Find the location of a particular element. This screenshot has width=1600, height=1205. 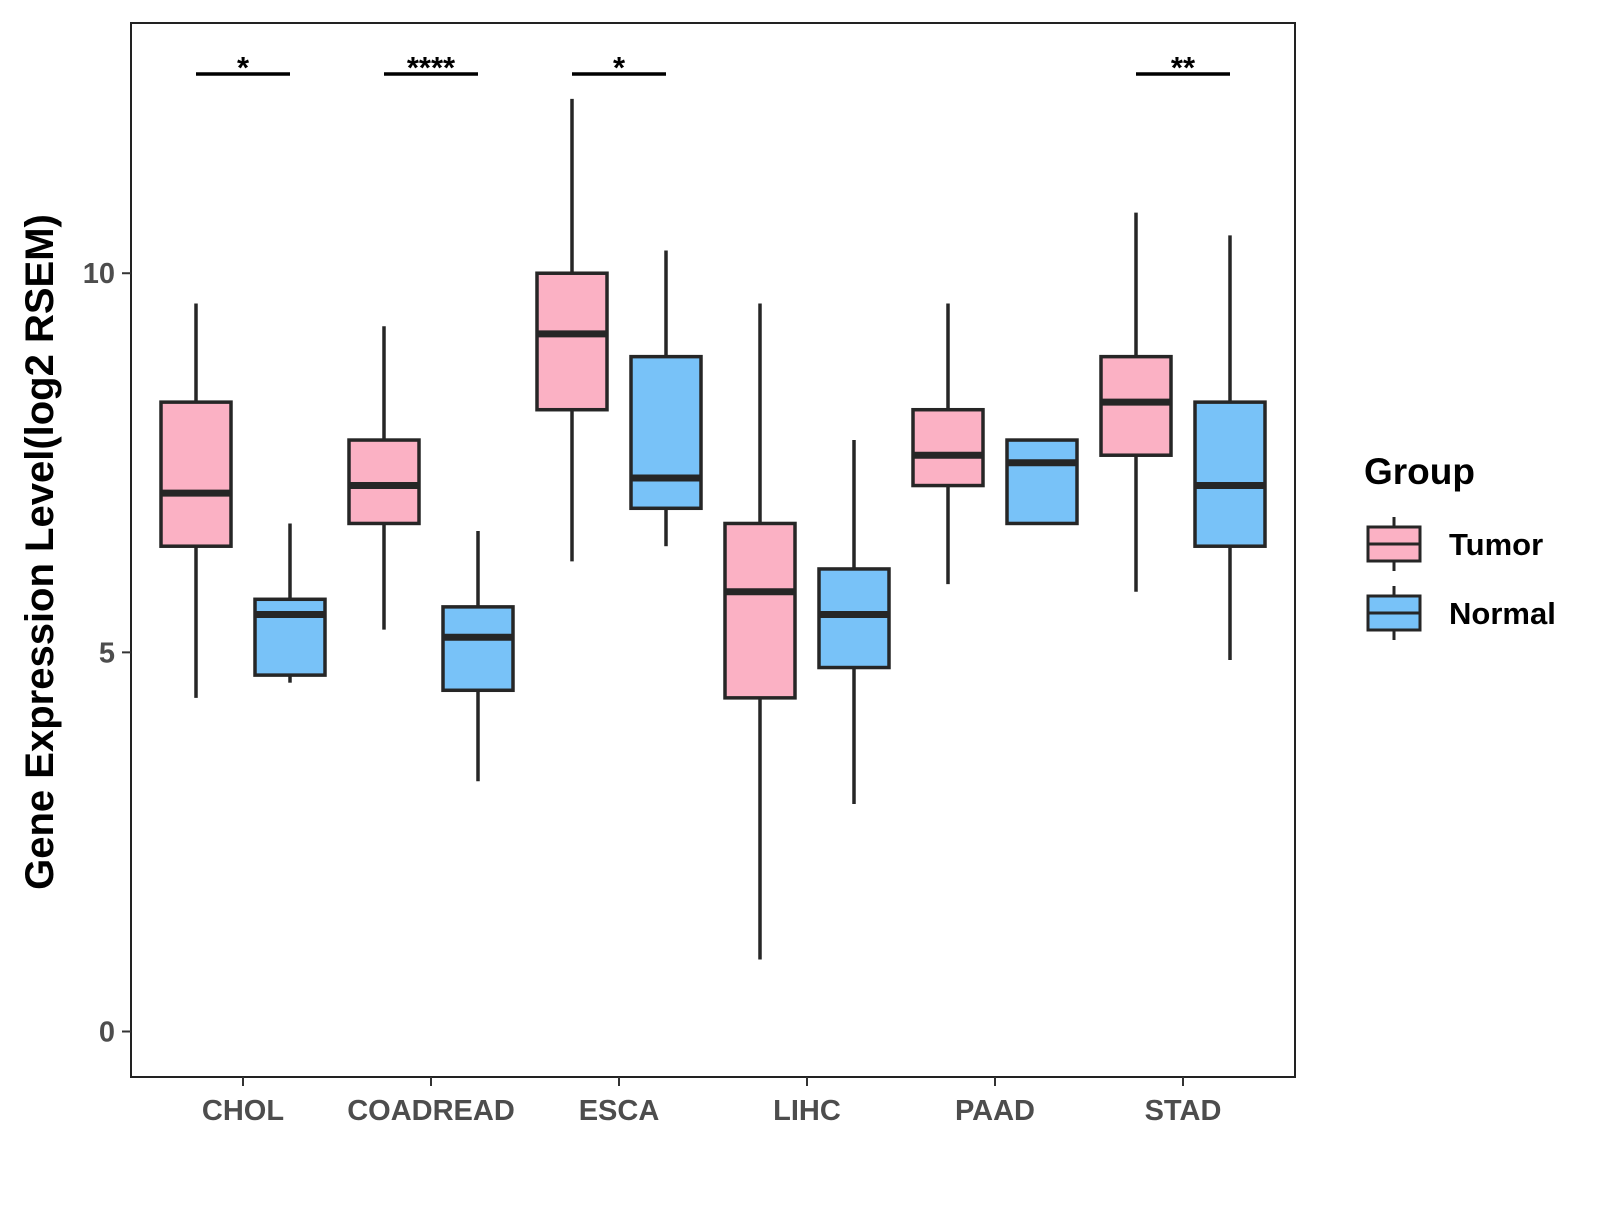

iqr-box-esca-tumor is located at coordinates (572, 341).